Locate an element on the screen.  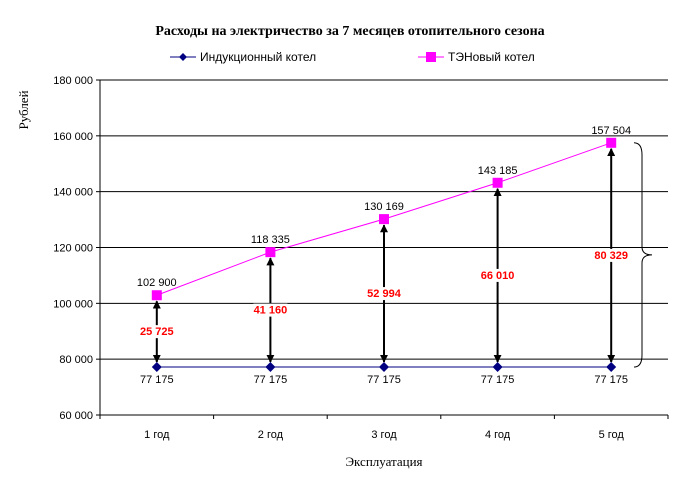
legend-label-induction: Индукционный котел is located at coordinates (258, 57).